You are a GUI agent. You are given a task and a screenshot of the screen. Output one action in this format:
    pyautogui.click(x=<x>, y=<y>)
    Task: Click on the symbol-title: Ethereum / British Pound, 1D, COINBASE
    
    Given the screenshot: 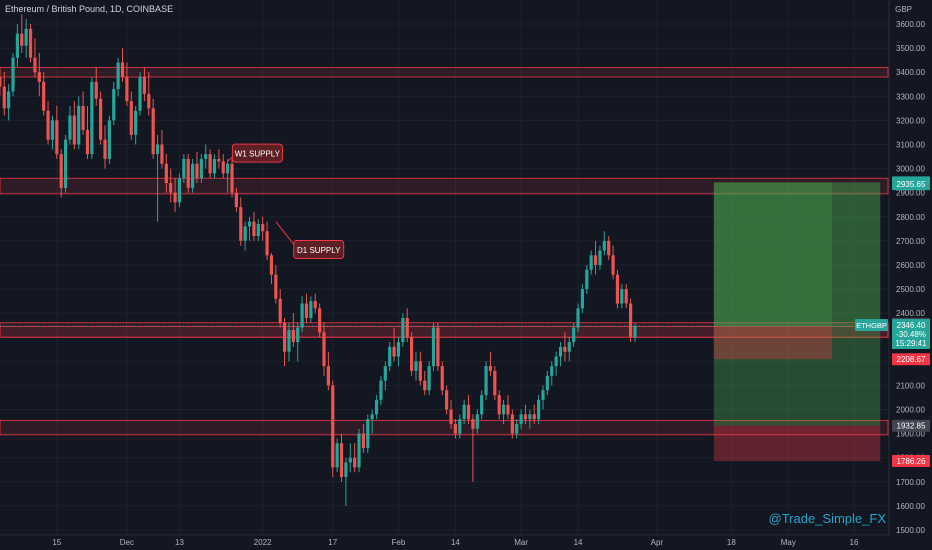 What is the action you would take?
    pyautogui.click(x=89, y=9)
    